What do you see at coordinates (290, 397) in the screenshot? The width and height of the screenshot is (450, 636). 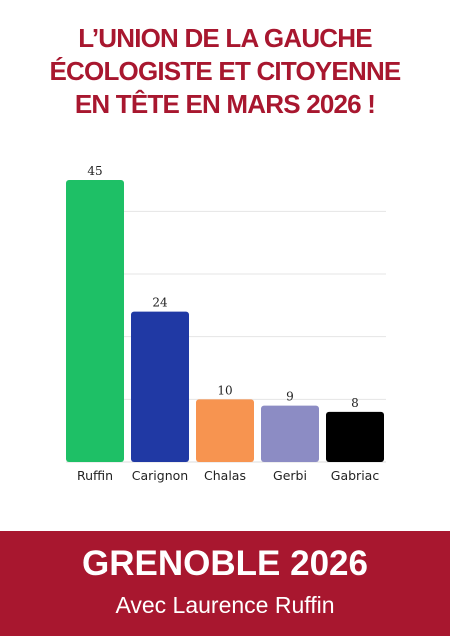 I see `value-label-gerbi: 9` at bounding box center [290, 397].